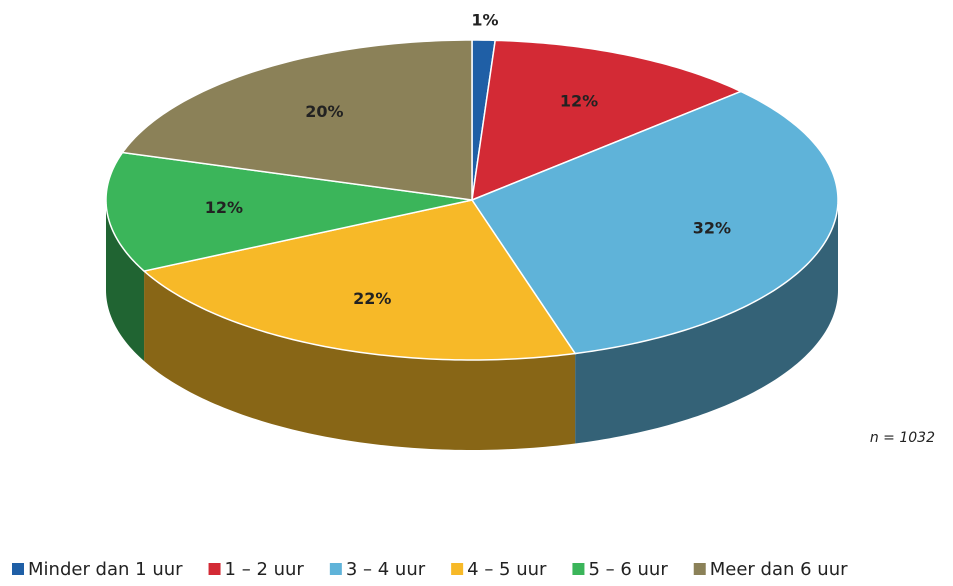 This screenshot has width=953, height=586. I want to click on legend-label: 5 – 6 uur, so click(628, 569).